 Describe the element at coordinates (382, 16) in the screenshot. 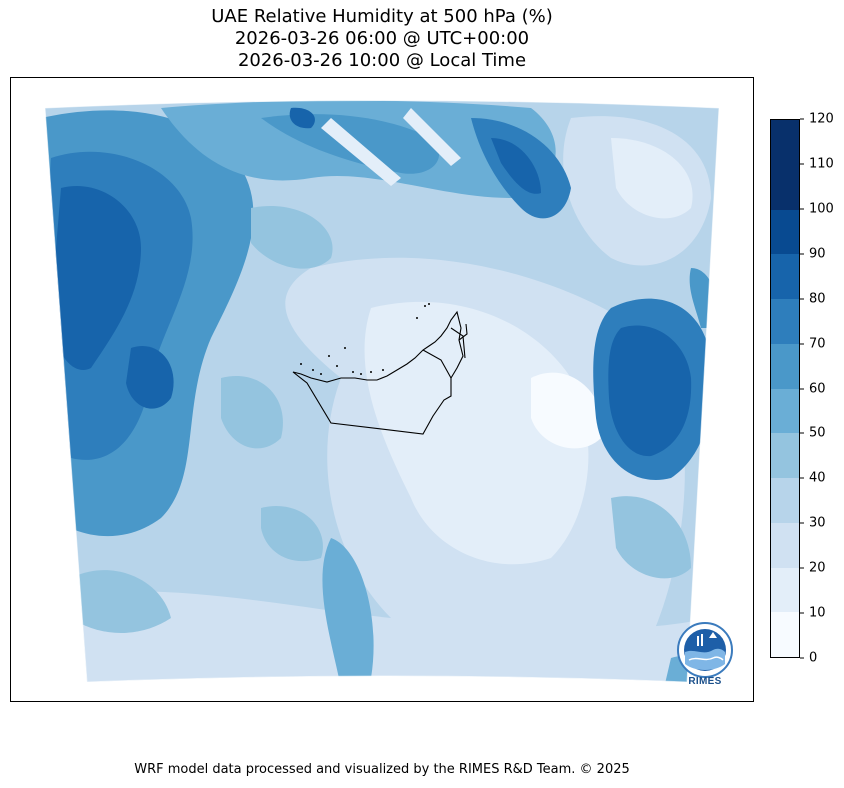

I see `title-line-1: UAE Relative Humidity at 500 hPa (%)` at that location.